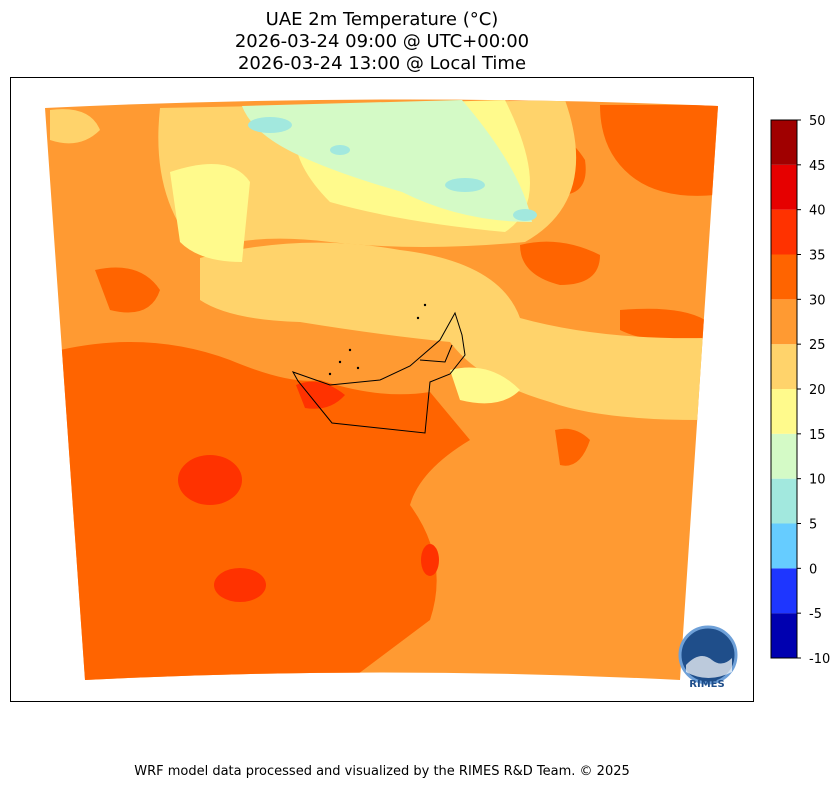  What do you see at coordinates (817, 480) in the screenshot?
I see `colorbar-tick-label: 10` at bounding box center [817, 480].